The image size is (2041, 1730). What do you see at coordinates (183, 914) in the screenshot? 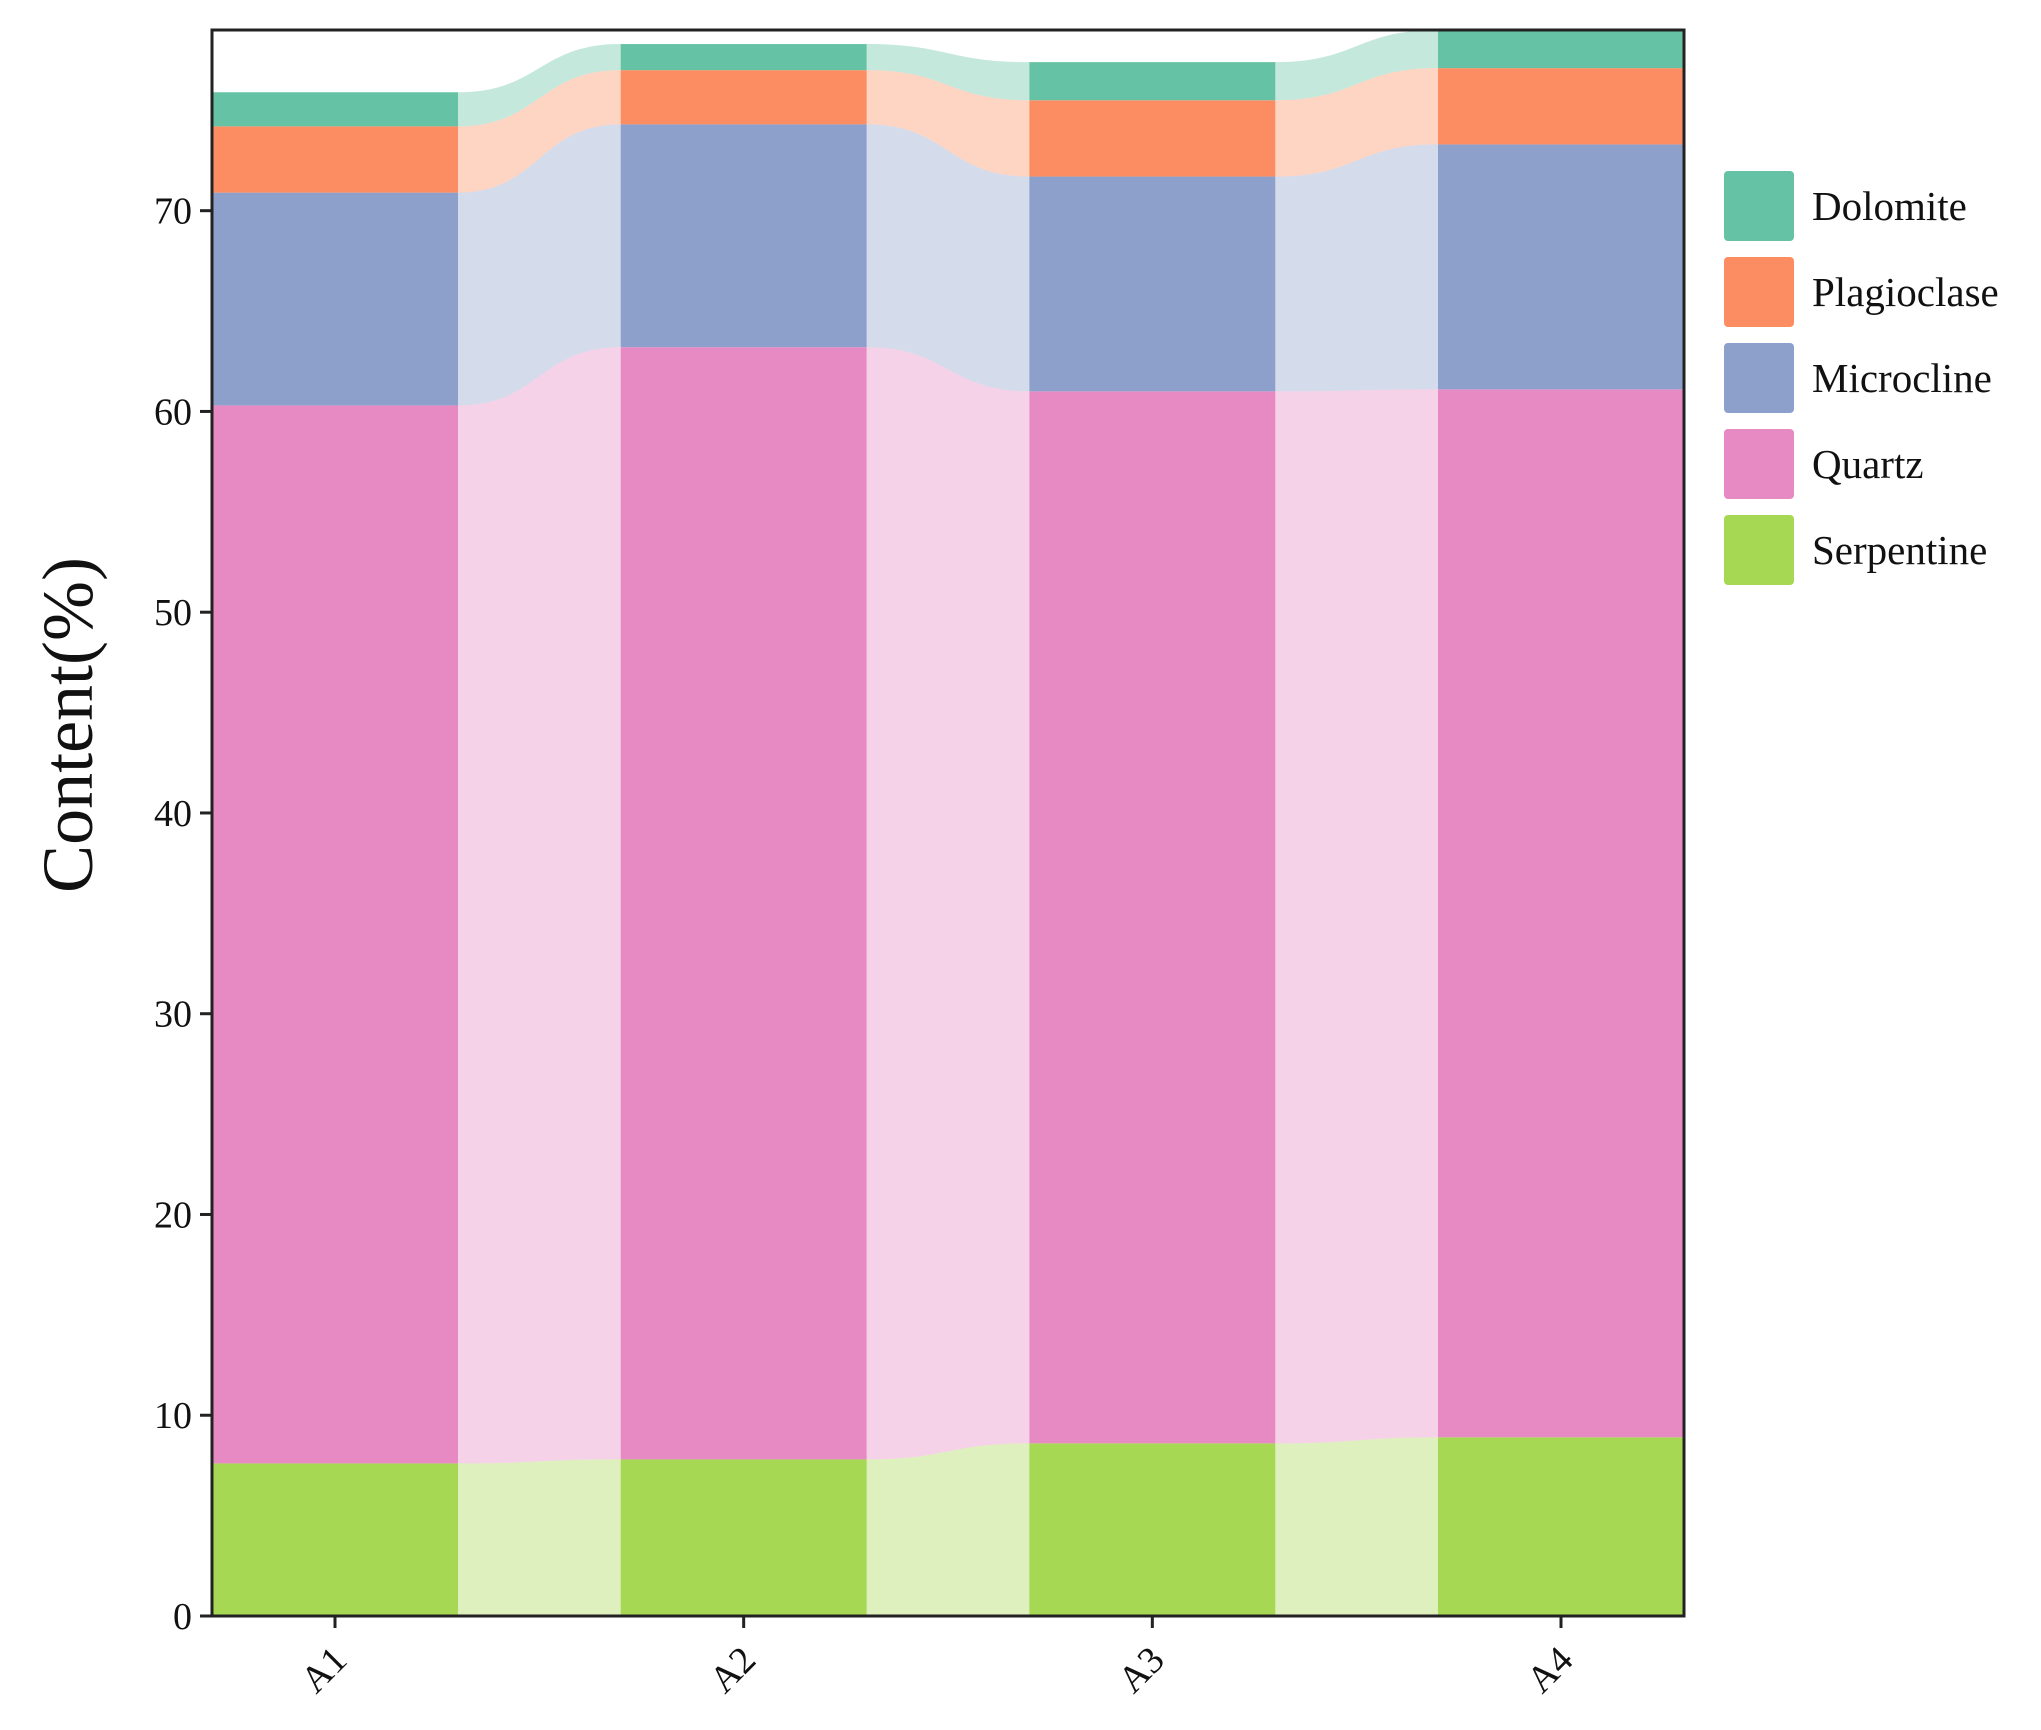
I see `y-axis: 0 10 20 30 40 50 60 70` at bounding box center [183, 914].